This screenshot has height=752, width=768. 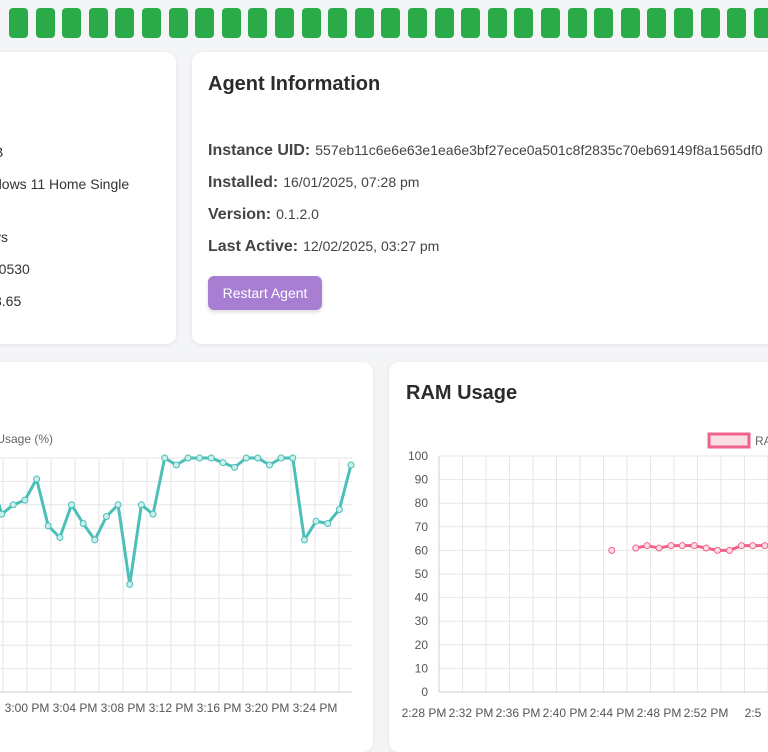 I want to click on system-info-line: B, so click(x=1, y=152).